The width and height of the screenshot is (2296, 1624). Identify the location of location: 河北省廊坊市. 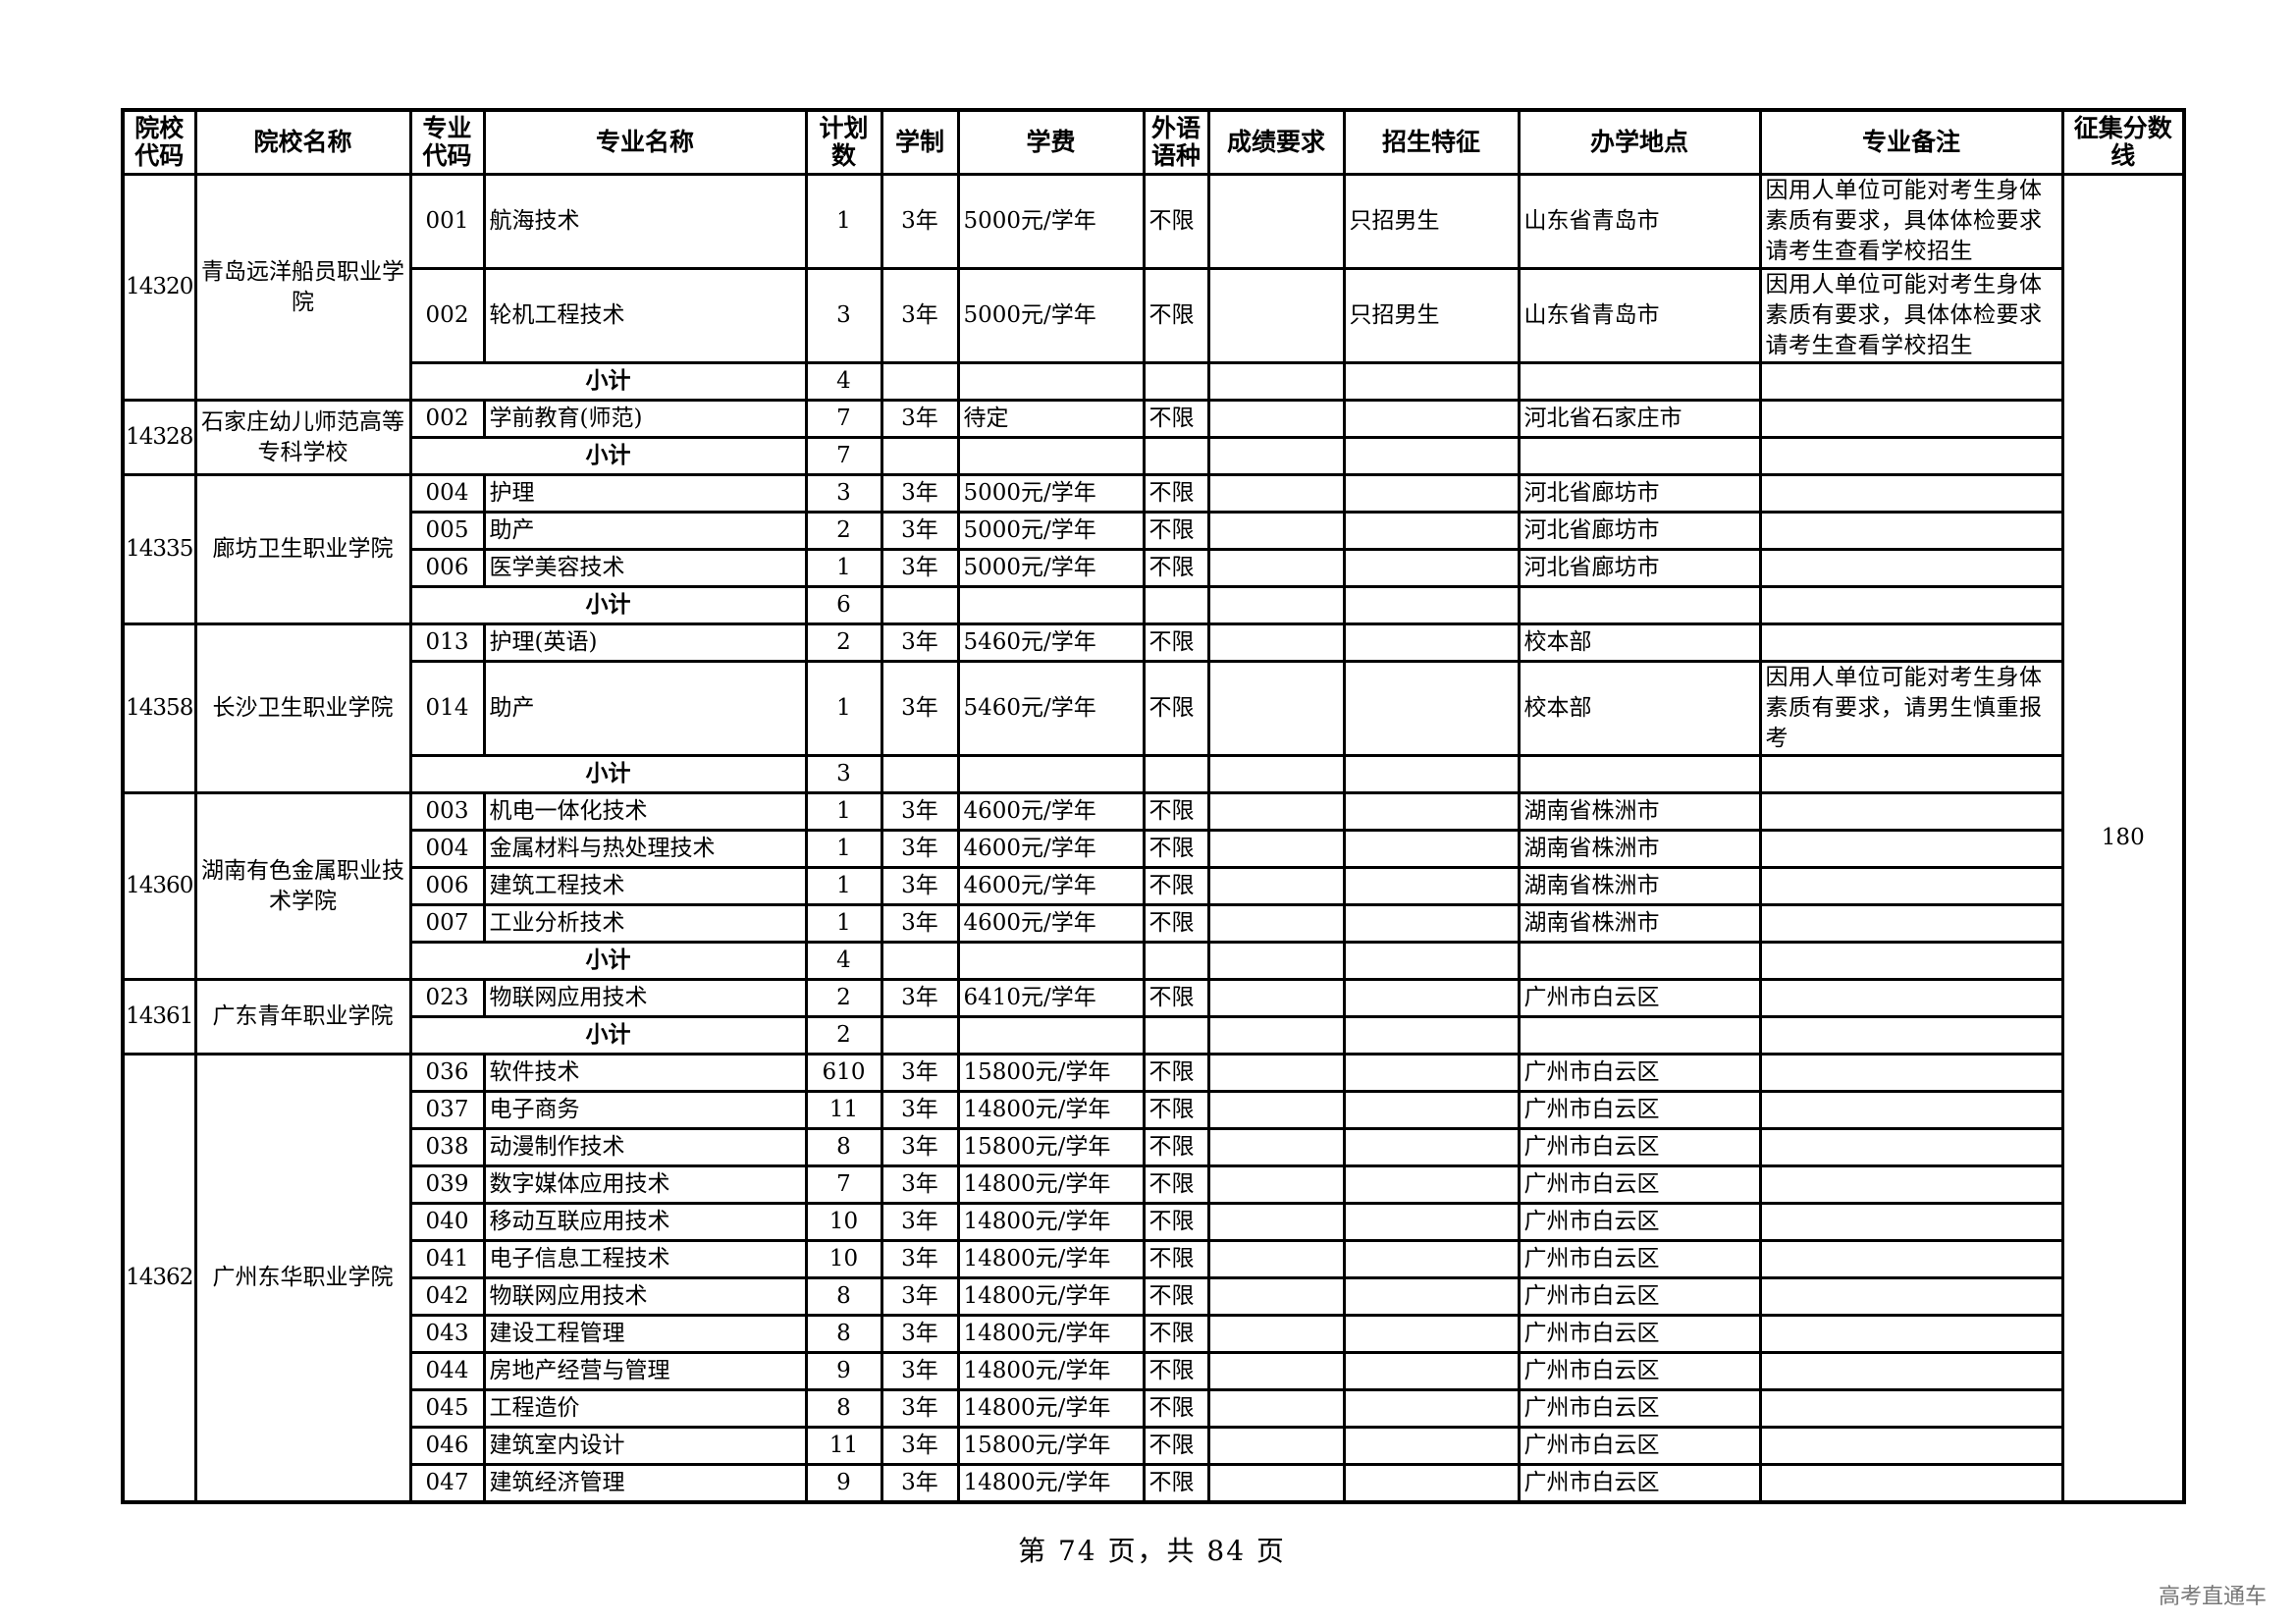
(1639, 493).